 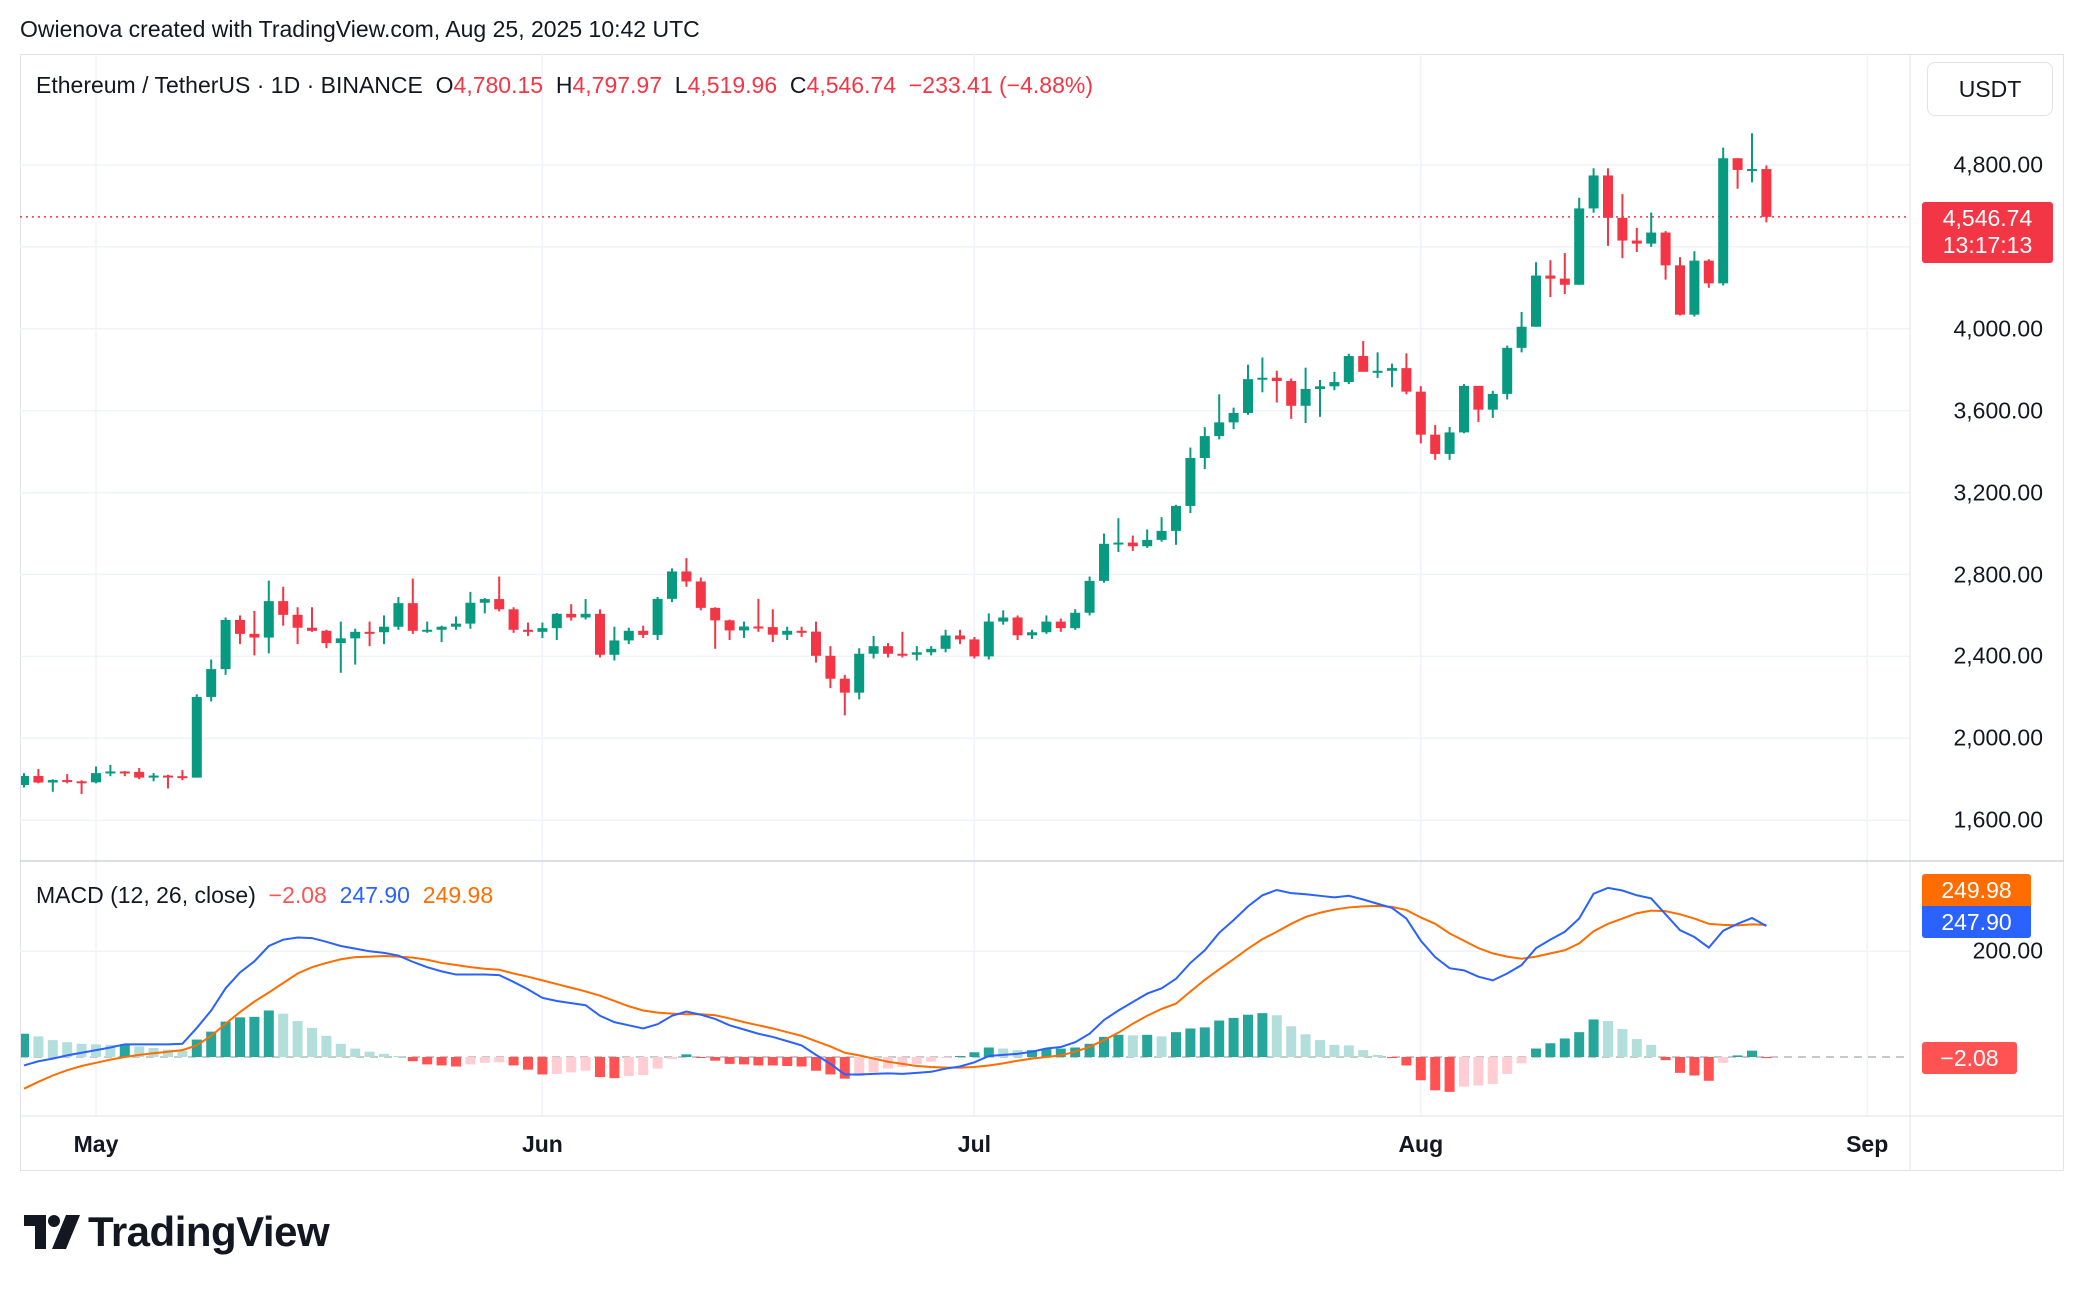 What do you see at coordinates (1987, 218) in the screenshot?
I see `last-price-value: 4,546.74` at bounding box center [1987, 218].